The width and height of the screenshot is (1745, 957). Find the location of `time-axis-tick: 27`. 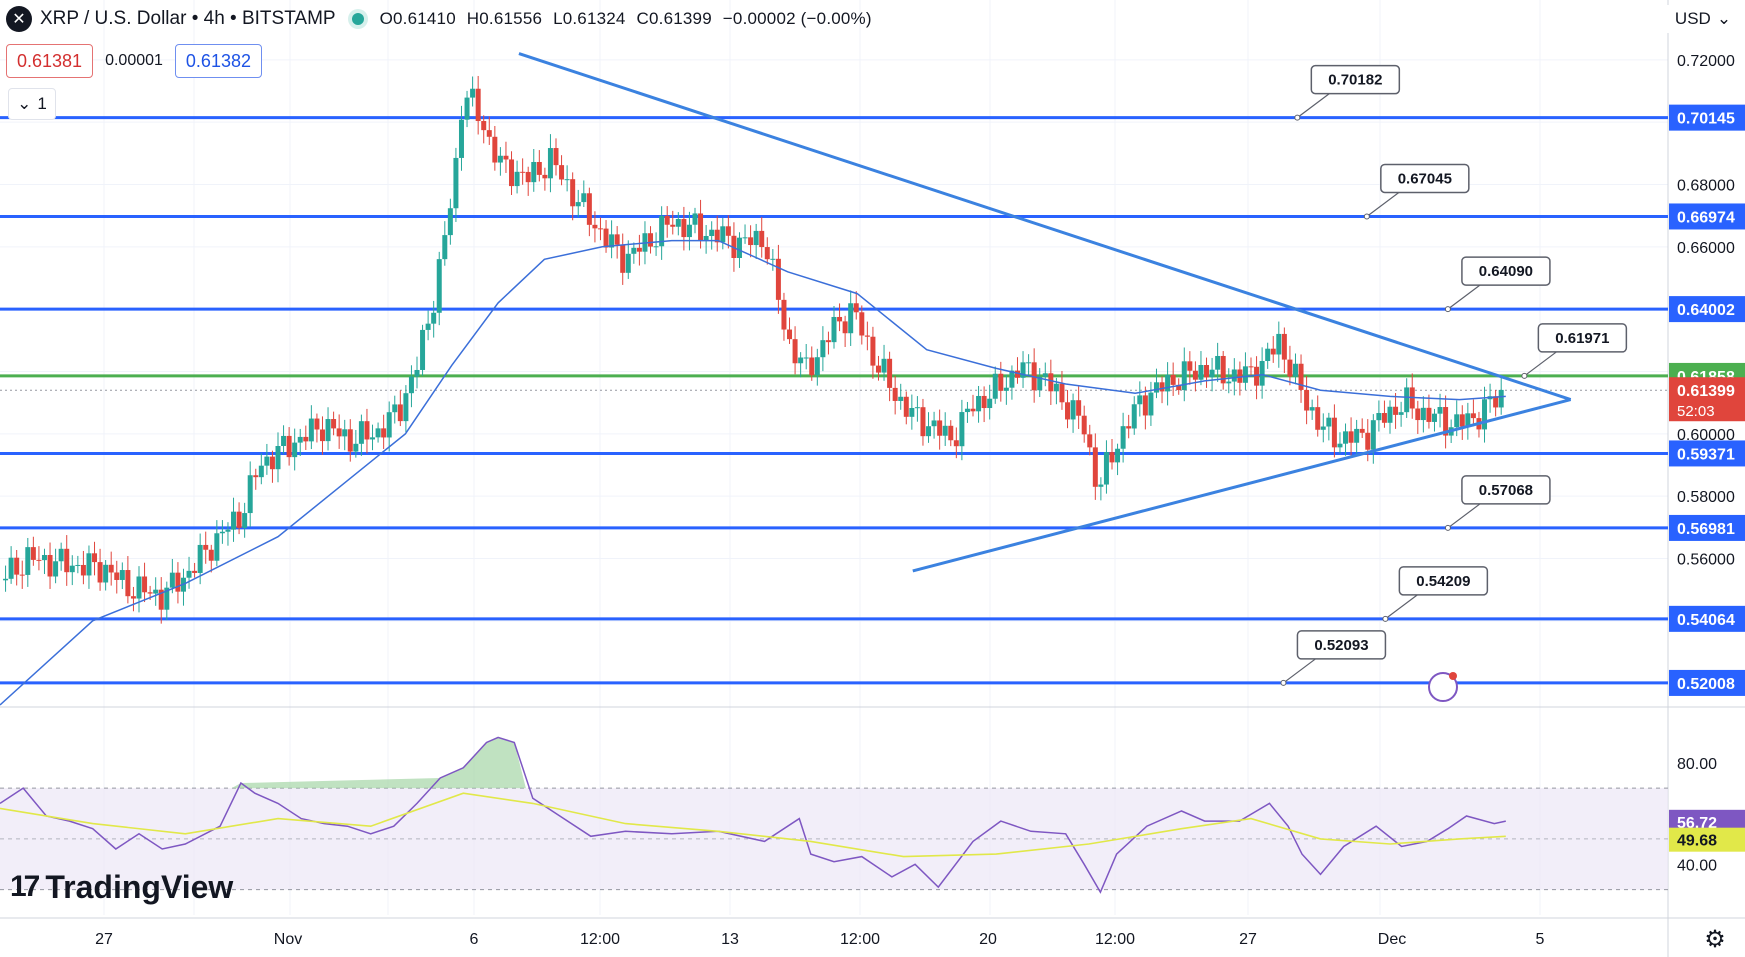

time-axis-tick: 27 is located at coordinates (1248, 939).